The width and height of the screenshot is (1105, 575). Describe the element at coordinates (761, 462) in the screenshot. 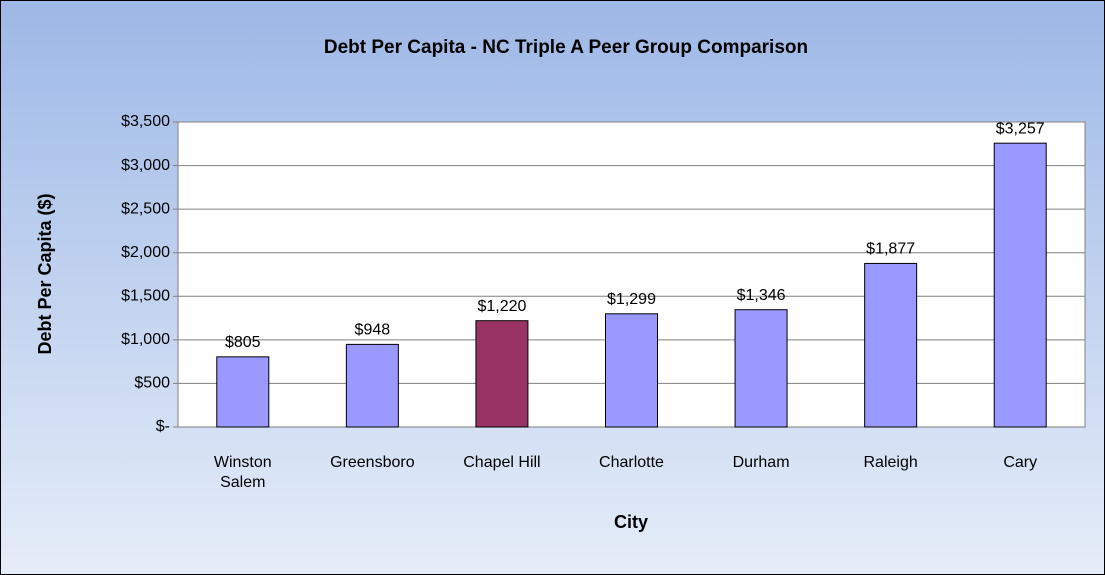

I see `x-tick-label: Durham` at that location.